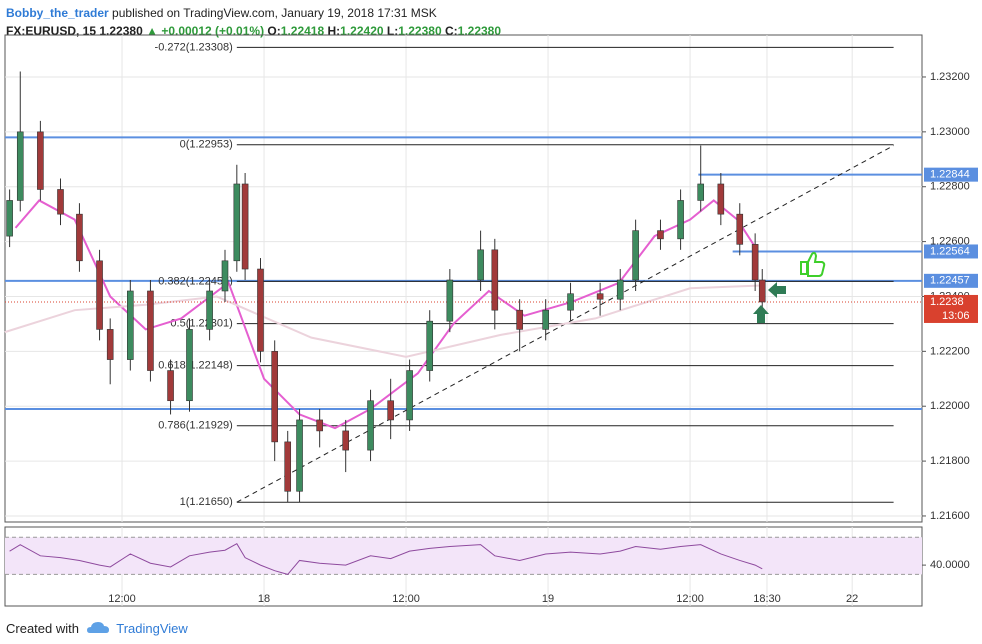 Image resolution: width=982 pixels, height=644 pixels. Describe the element at coordinates (42, 628) in the screenshot. I see `created: Created with` at that location.